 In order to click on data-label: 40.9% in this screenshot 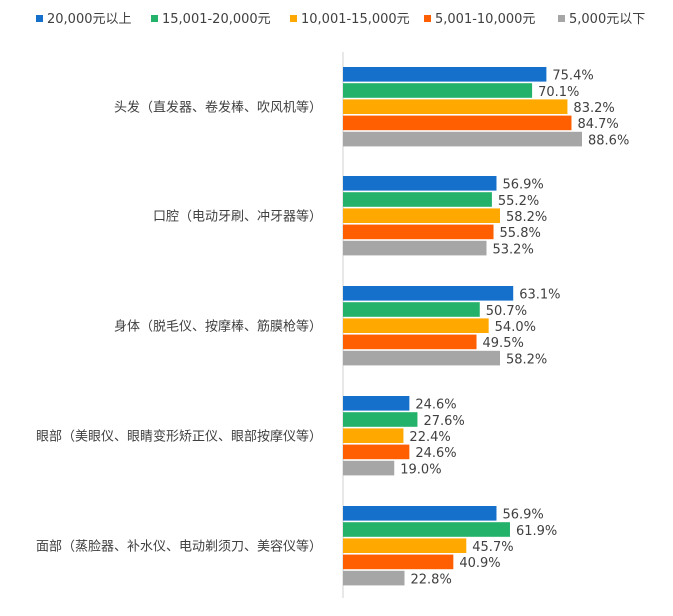, I will do `click(479, 563)`.